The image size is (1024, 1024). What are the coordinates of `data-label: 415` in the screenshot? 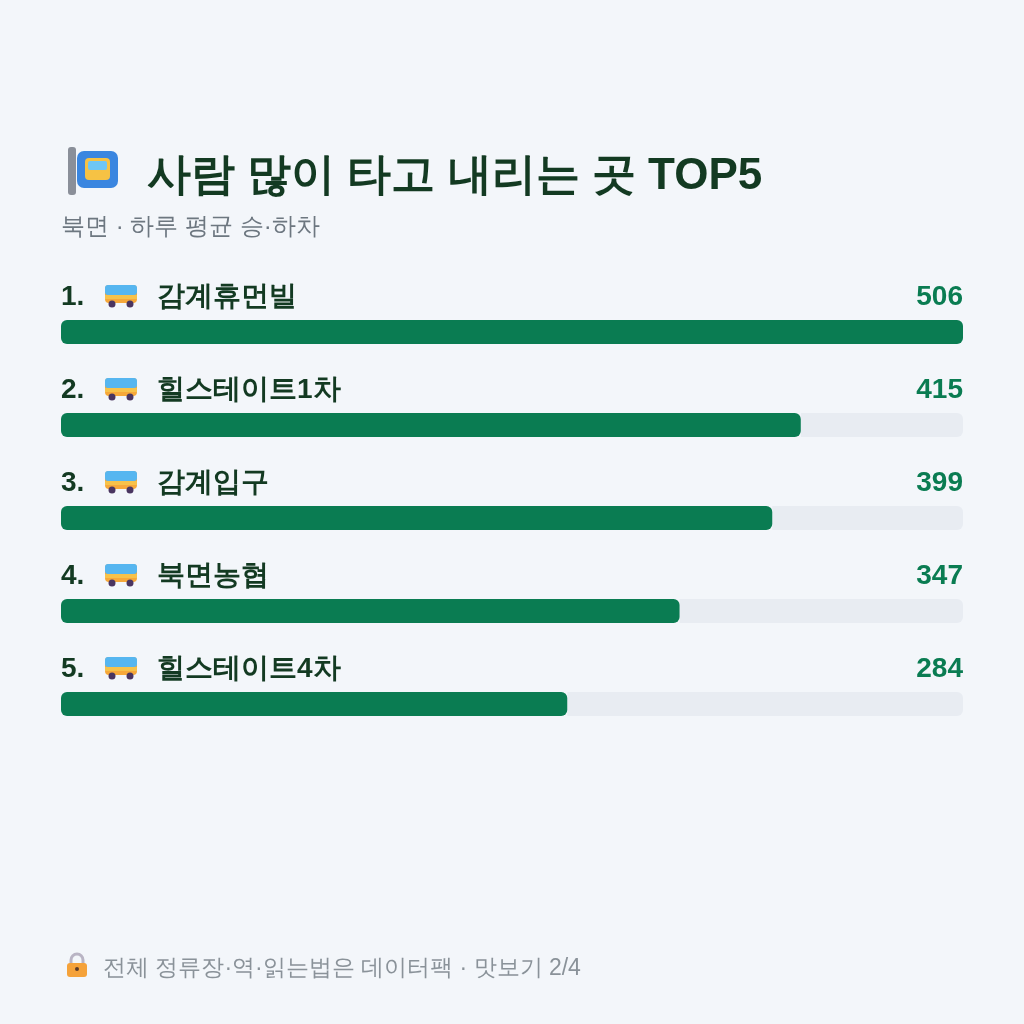 It's located at (939, 388).